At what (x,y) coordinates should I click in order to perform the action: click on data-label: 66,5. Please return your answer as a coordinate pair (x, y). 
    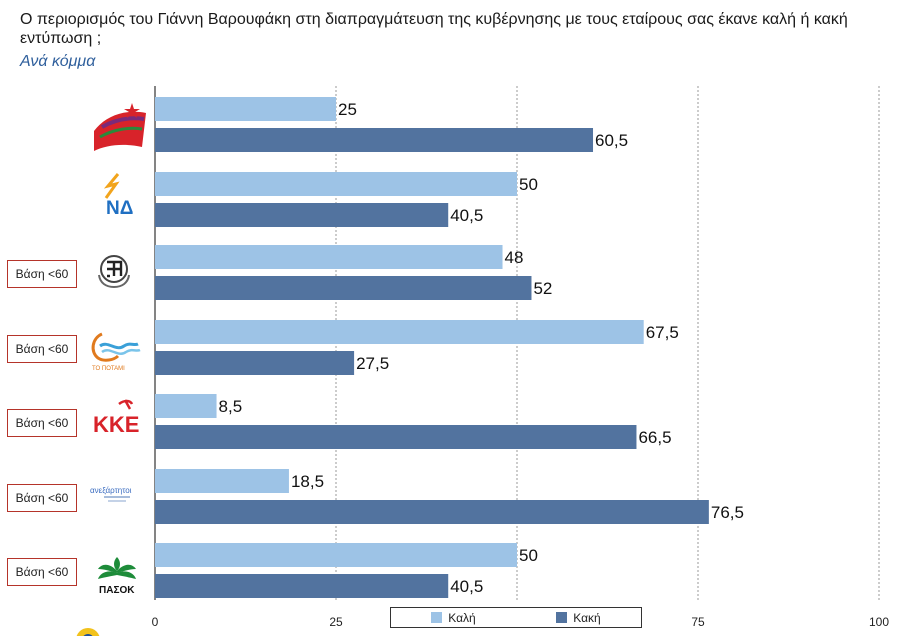
    Looking at the image, I should click on (654, 437).